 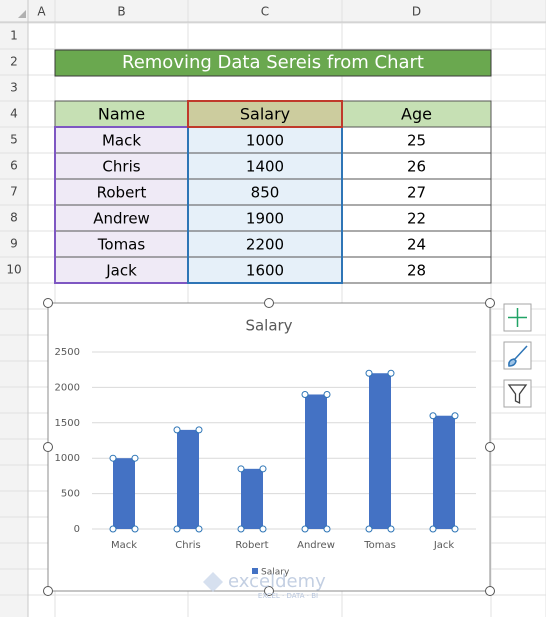 I want to click on row-header: 2, so click(x=14, y=62).